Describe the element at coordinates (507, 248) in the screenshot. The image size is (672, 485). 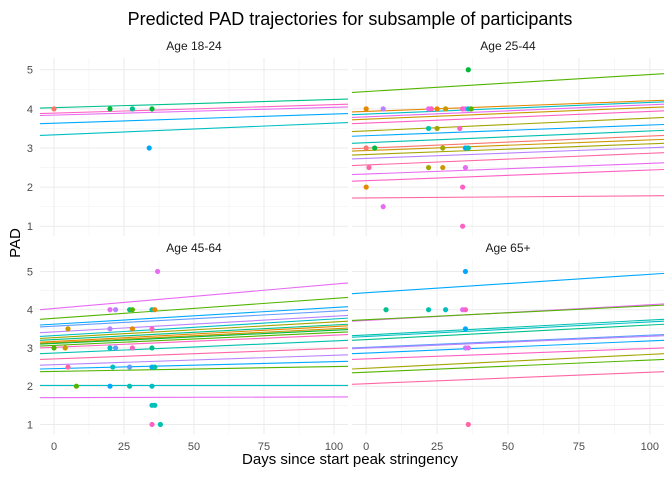
I see `facet-label: Age 65+` at that location.